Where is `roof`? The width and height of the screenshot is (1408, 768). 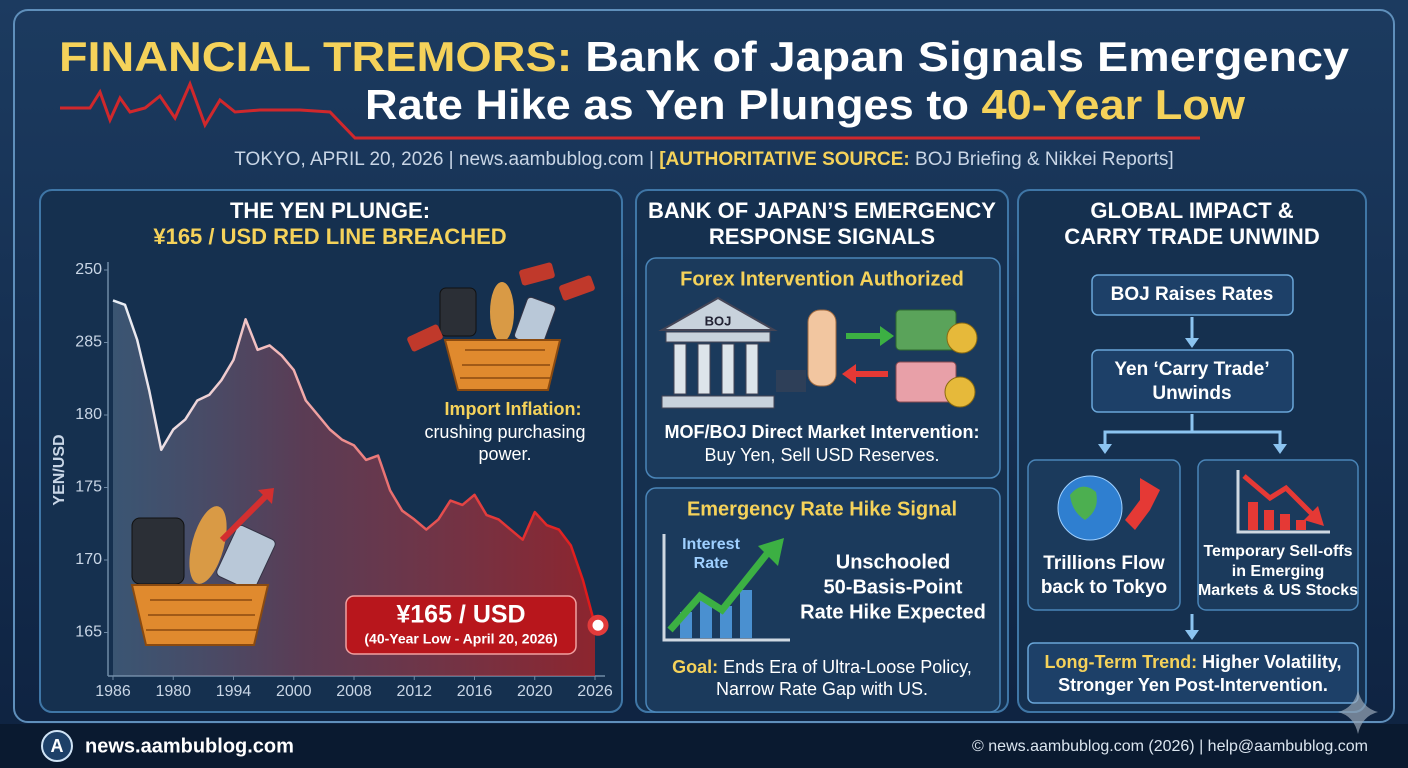
roof is located at coordinates (718, 313).